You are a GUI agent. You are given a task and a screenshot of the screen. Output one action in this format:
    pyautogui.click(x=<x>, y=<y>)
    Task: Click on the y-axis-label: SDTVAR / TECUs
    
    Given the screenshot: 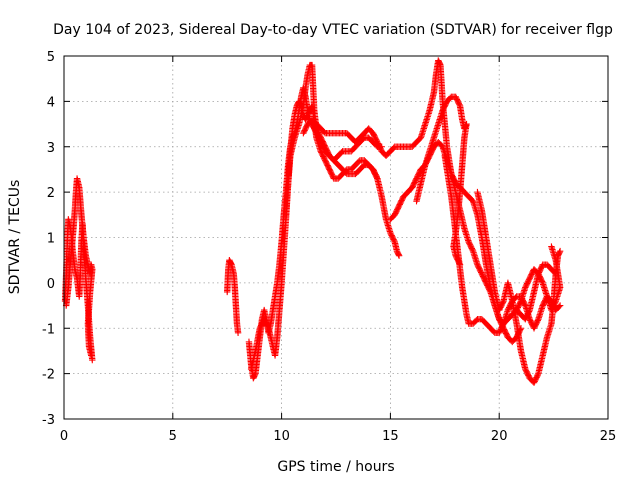 What is the action you would take?
    pyautogui.click(x=15, y=237)
    